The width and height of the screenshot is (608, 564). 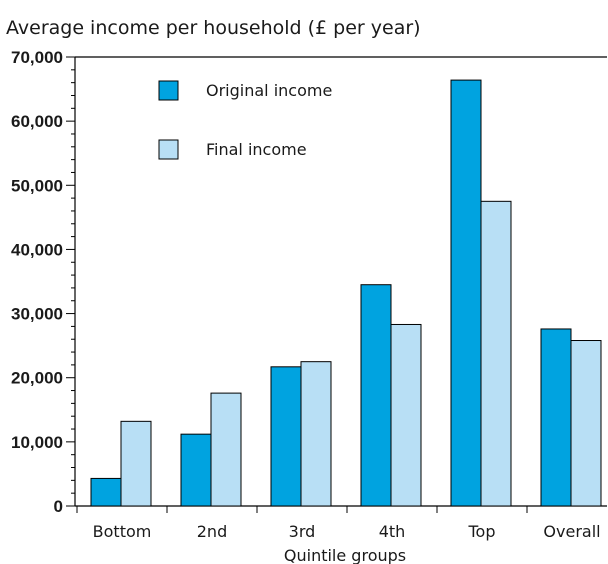 What do you see at coordinates (286, 436) in the screenshot?
I see `bar-original-3rd` at bounding box center [286, 436].